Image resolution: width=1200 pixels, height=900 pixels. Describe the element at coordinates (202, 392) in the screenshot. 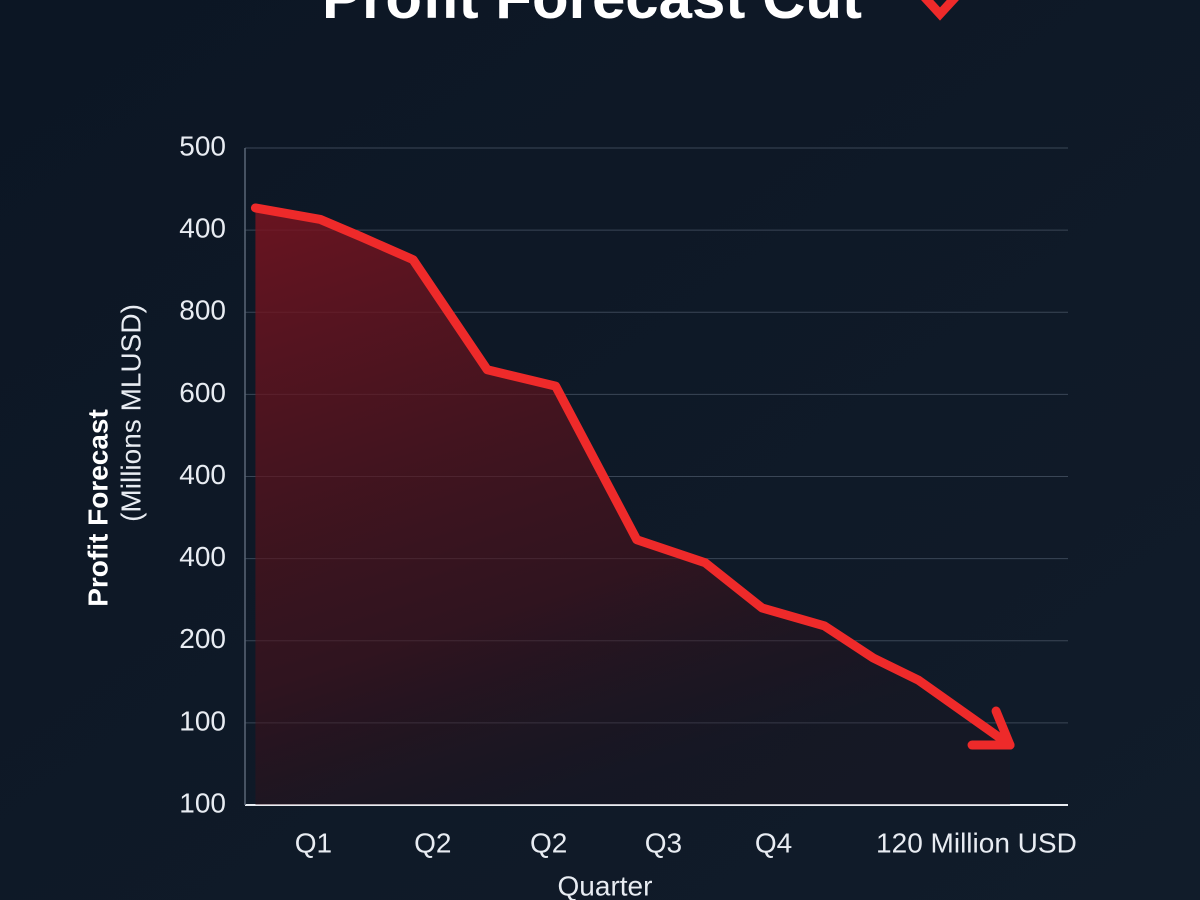

I see `y-tick-label: 600` at that location.